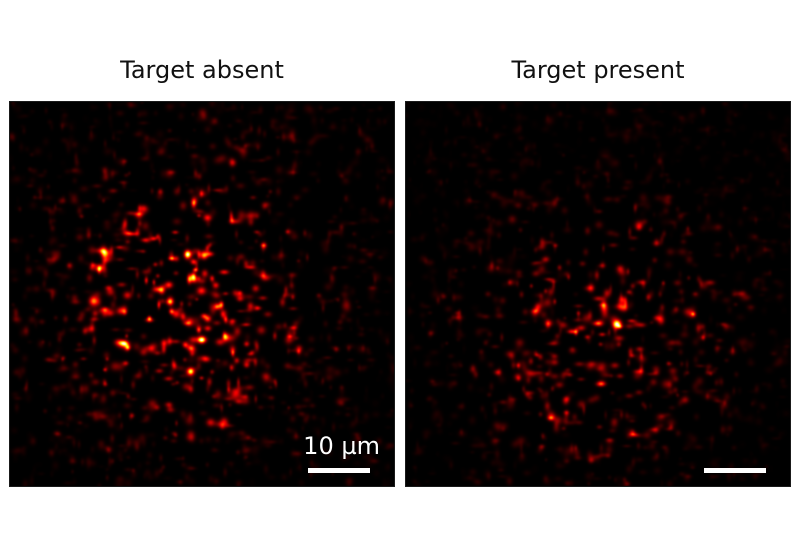 The width and height of the screenshot is (800, 533). What do you see at coordinates (341, 446) in the screenshot?
I see `scale-bar-label: 10 µm` at bounding box center [341, 446].